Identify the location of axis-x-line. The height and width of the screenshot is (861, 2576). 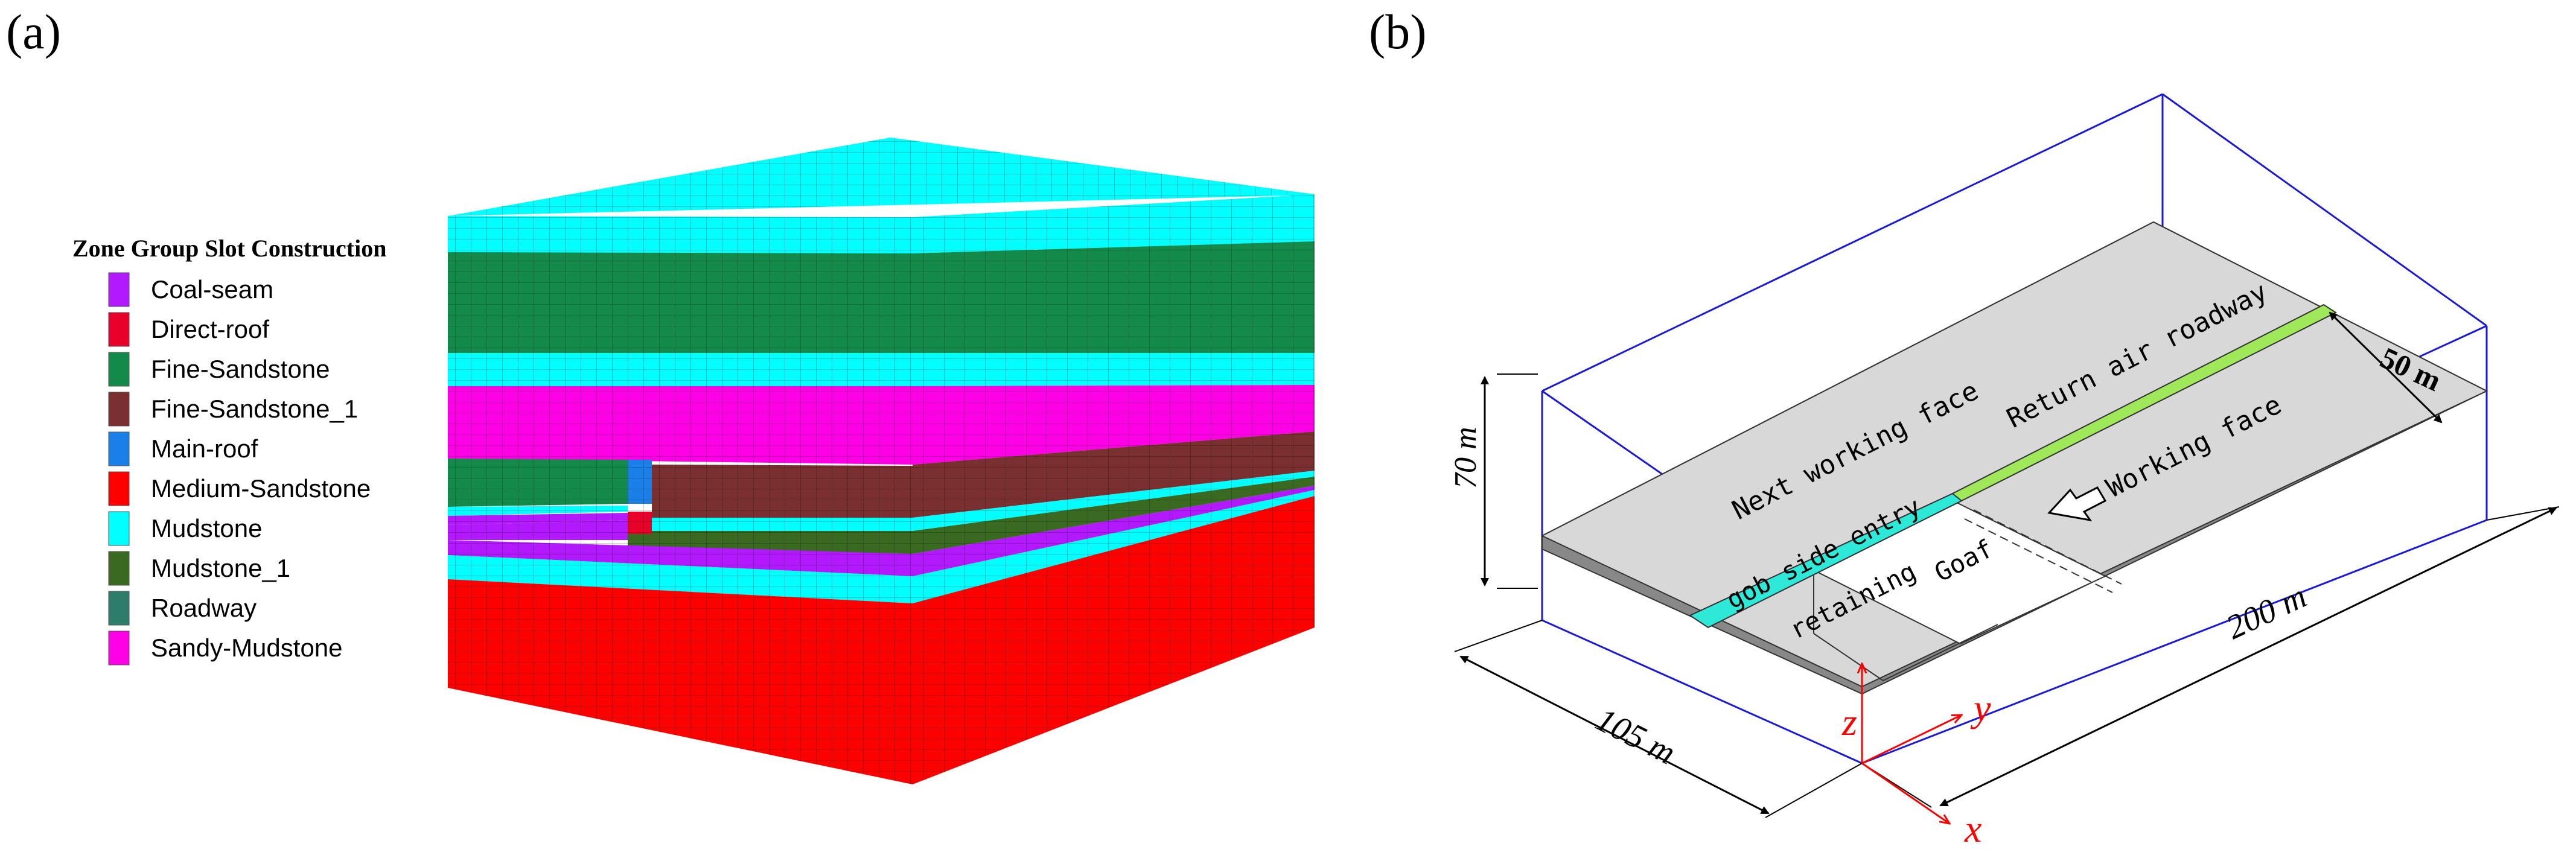
(1905, 793).